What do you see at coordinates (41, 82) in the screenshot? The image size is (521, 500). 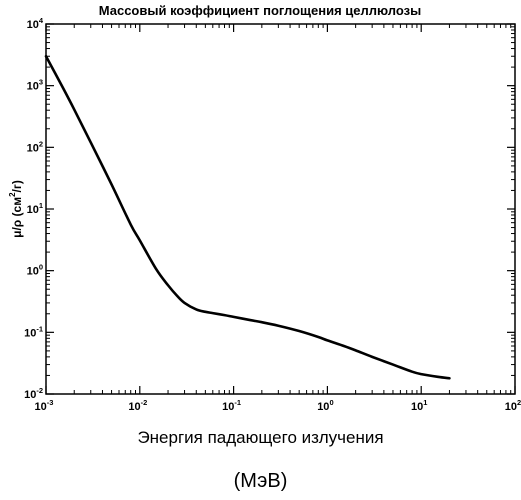 I see `y-tick-exp: 3` at bounding box center [41, 82].